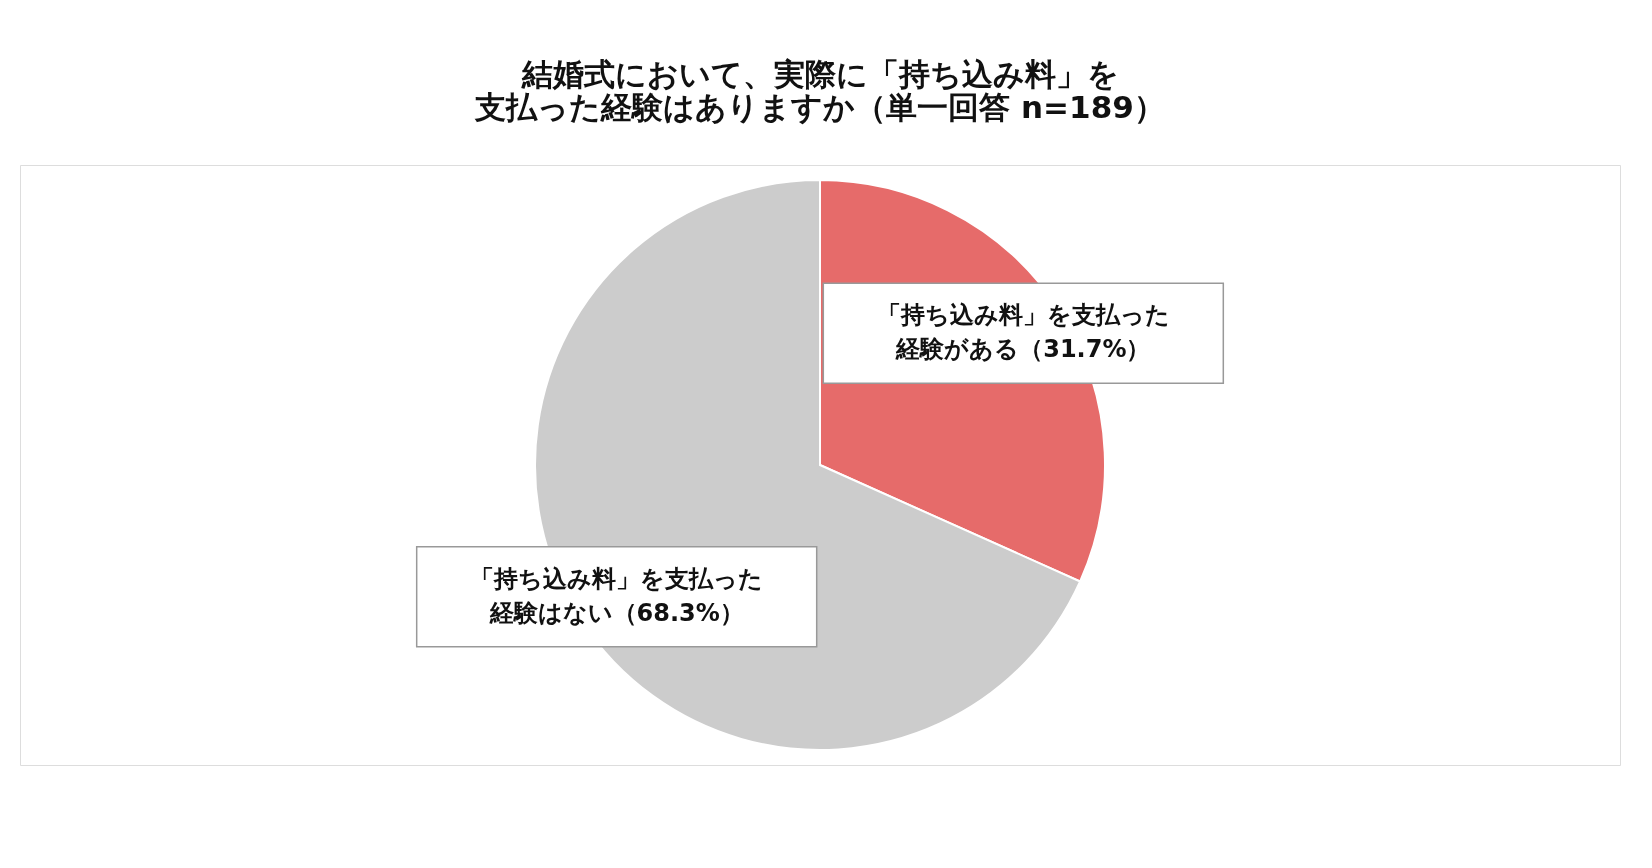 The height and width of the screenshot is (868, 1652). Describe the element at coordinates (617, 595) in the screenshot. I see `slice-label: 「持ち込み料」を支払った経験はない（68.3%）` at that location.